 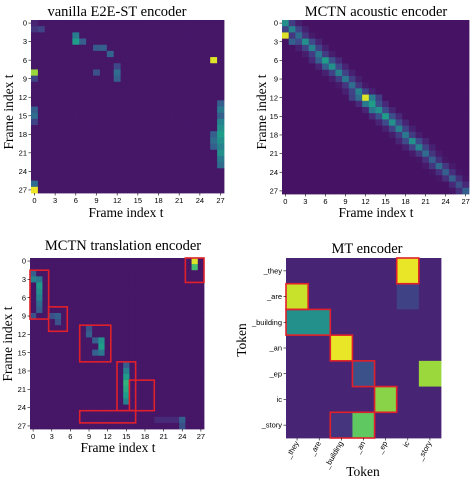 I want to click on x-tick-label: 12, so click(x=108, y=436).